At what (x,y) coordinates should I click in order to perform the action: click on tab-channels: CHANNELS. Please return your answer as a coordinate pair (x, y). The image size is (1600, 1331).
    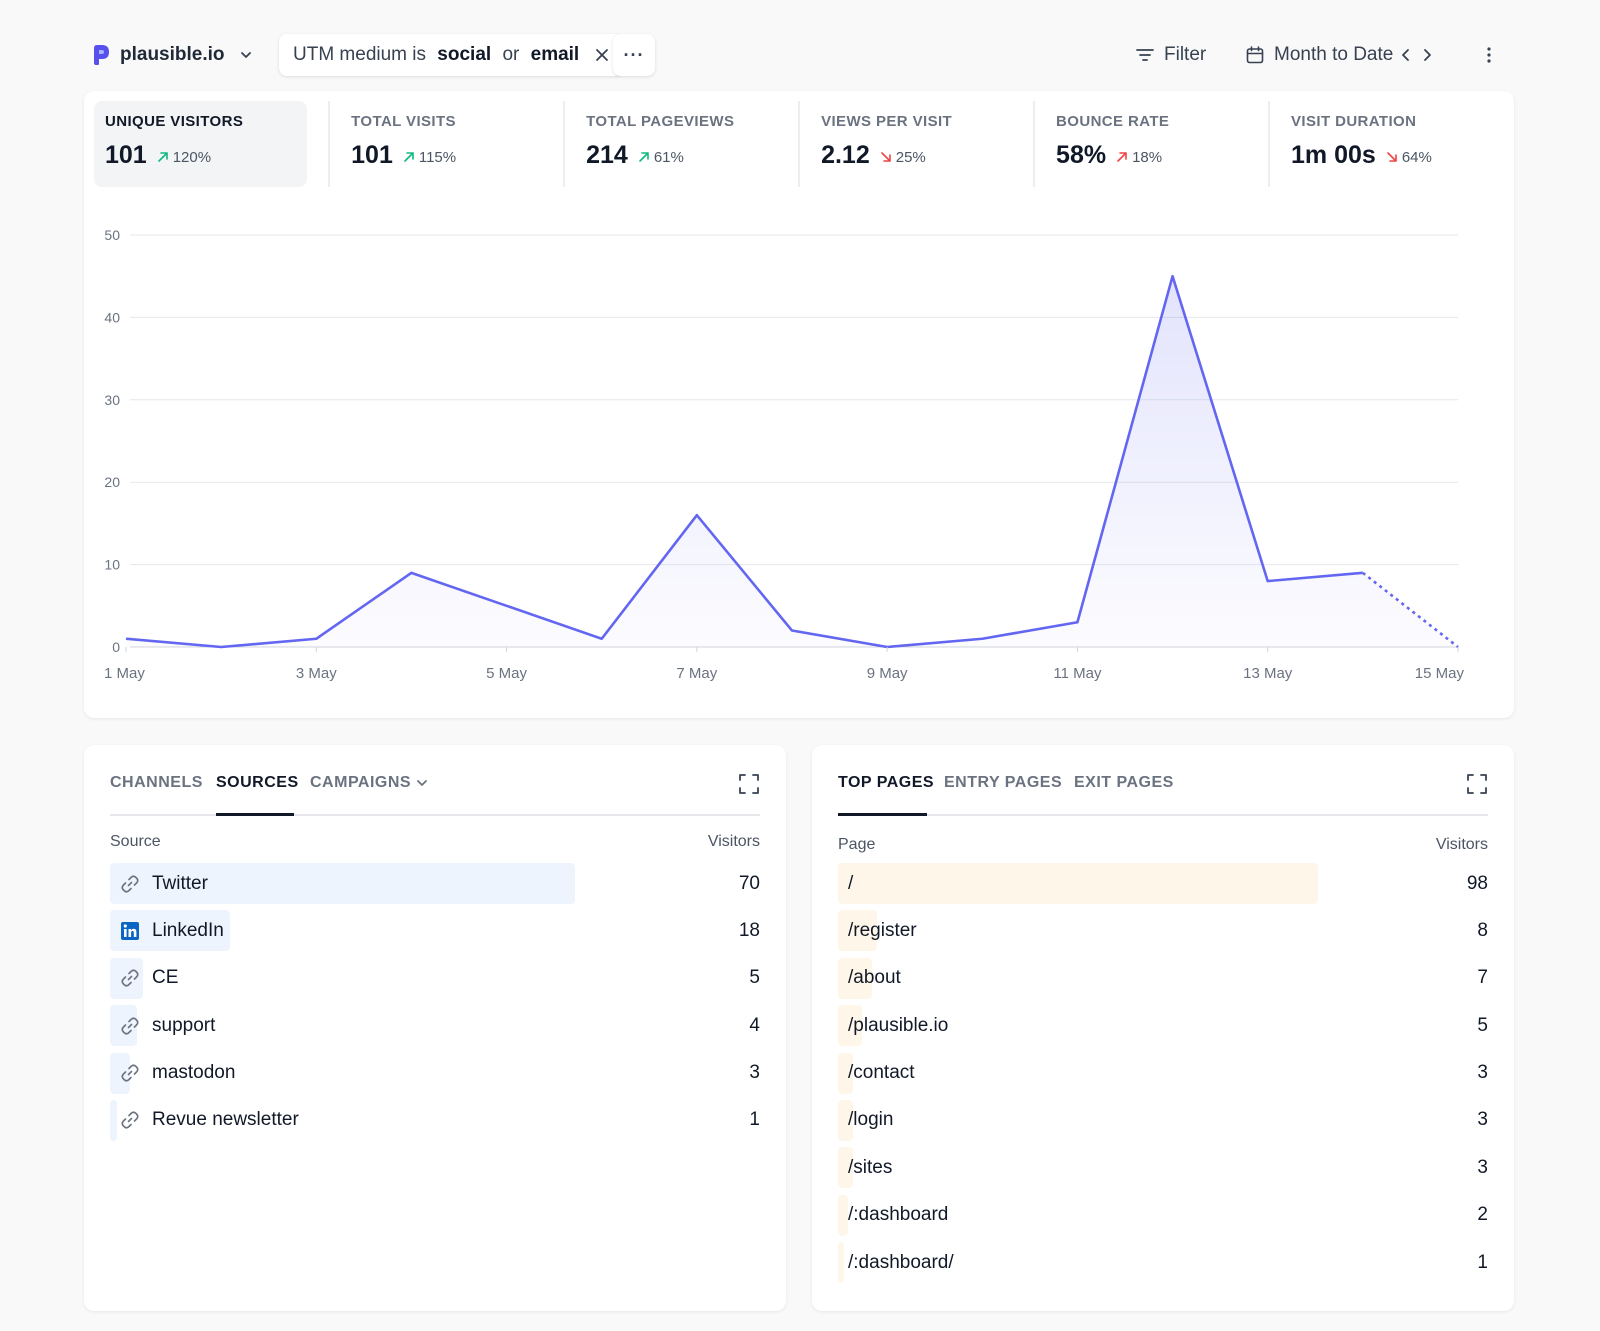
    Looking at the image, I should click on (156, 782).